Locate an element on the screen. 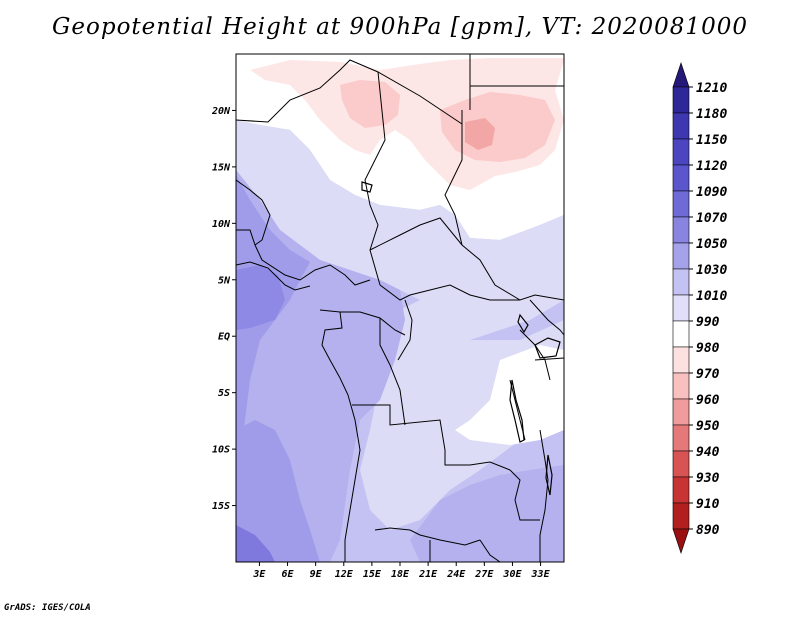 The width and height of the screenshot is (800, 618). grads-credit: GrADS: IGES/COLA is located at coordinates (47, 608).